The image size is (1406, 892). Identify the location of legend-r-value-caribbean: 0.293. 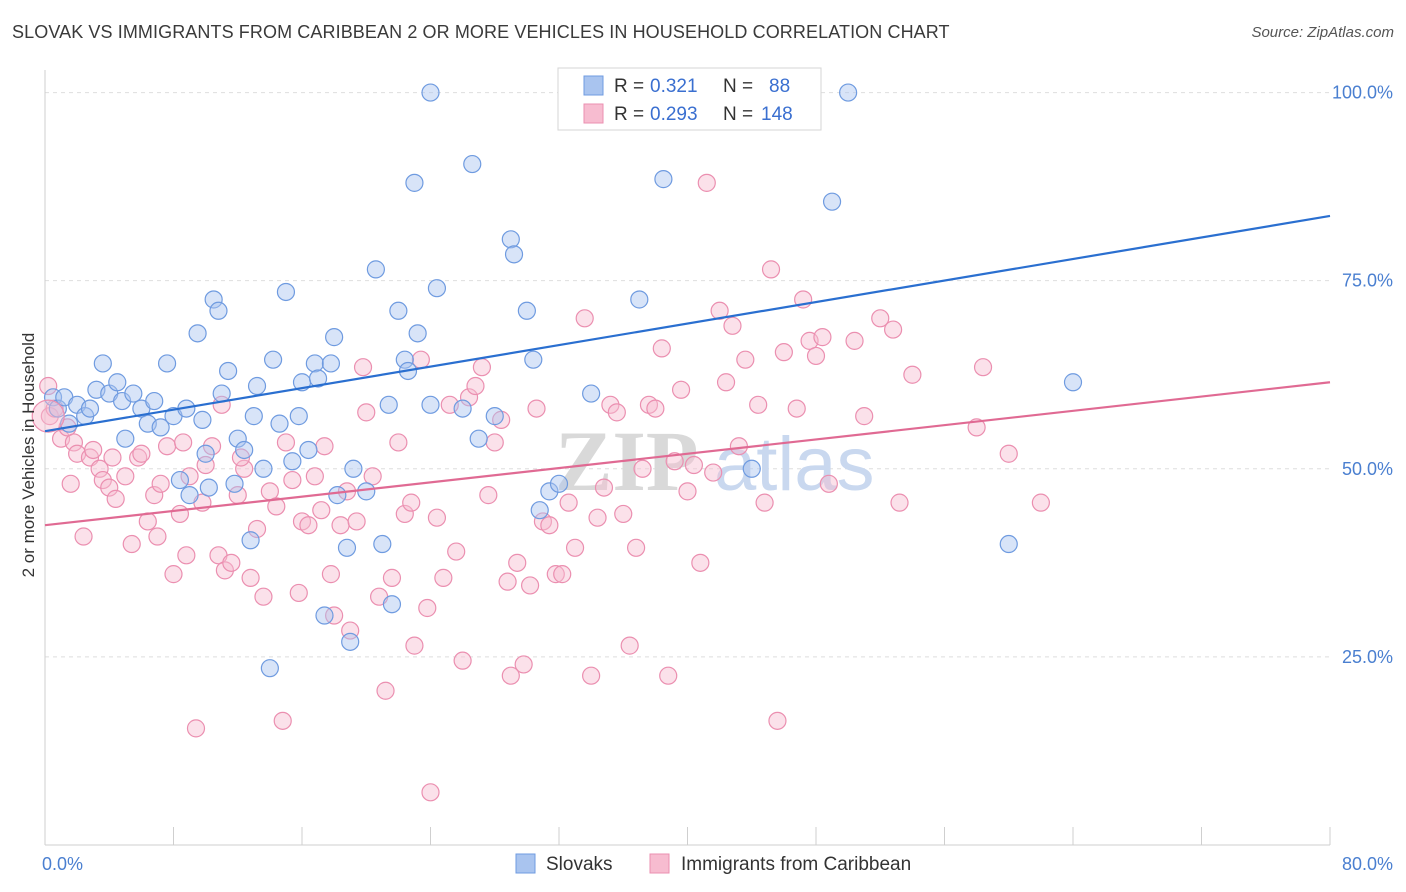
(674, 114).